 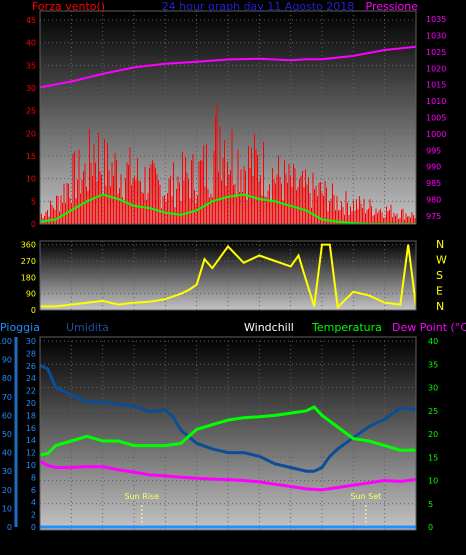 I want to click on rain-tick-label: 90, so click(x=7, y=360).